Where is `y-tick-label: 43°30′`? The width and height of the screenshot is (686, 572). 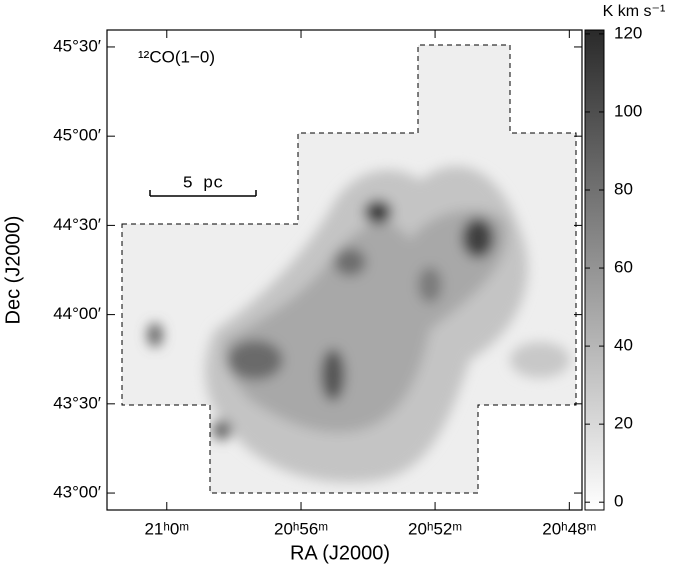
y-tick-label: 43°30′ is located at coordinates (77, 402).